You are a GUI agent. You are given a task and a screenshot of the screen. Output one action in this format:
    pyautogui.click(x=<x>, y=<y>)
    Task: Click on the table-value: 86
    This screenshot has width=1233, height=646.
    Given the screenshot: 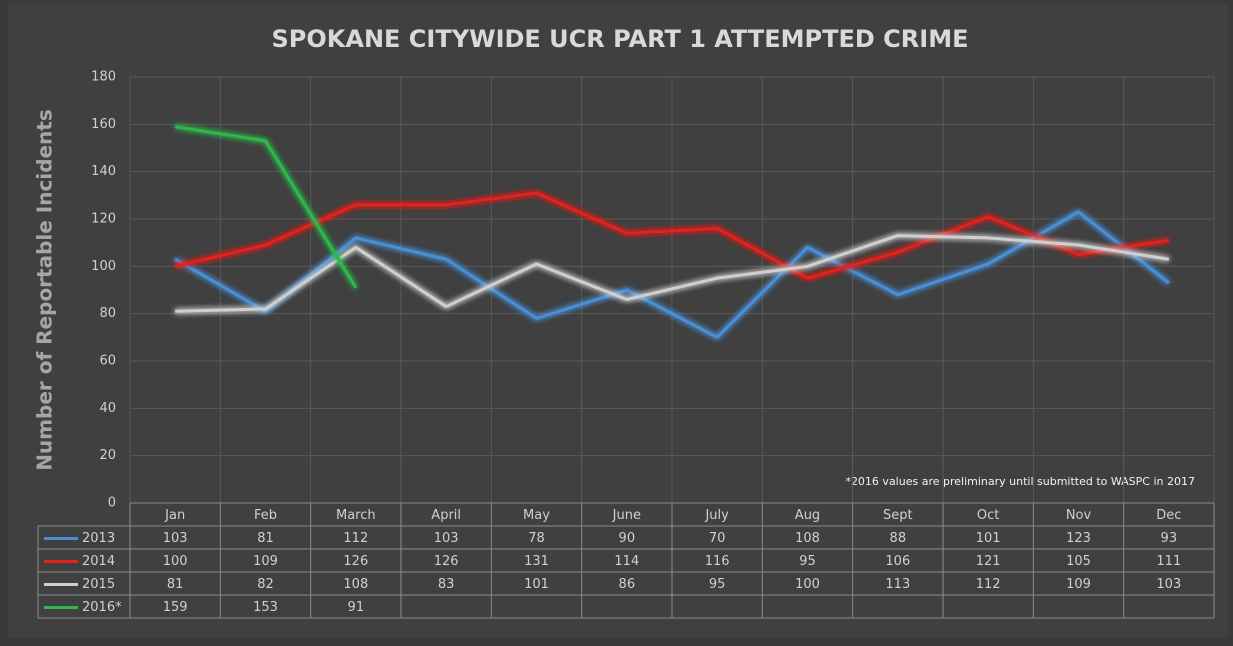 What is the action you would take?
    pyautogui.click(x=627, y=584)
    